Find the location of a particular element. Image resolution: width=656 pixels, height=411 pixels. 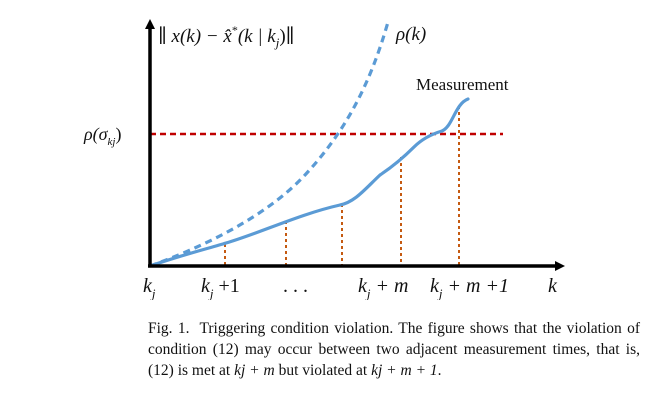

caption-text-2: but violated at is located at coordinates (323, 370).